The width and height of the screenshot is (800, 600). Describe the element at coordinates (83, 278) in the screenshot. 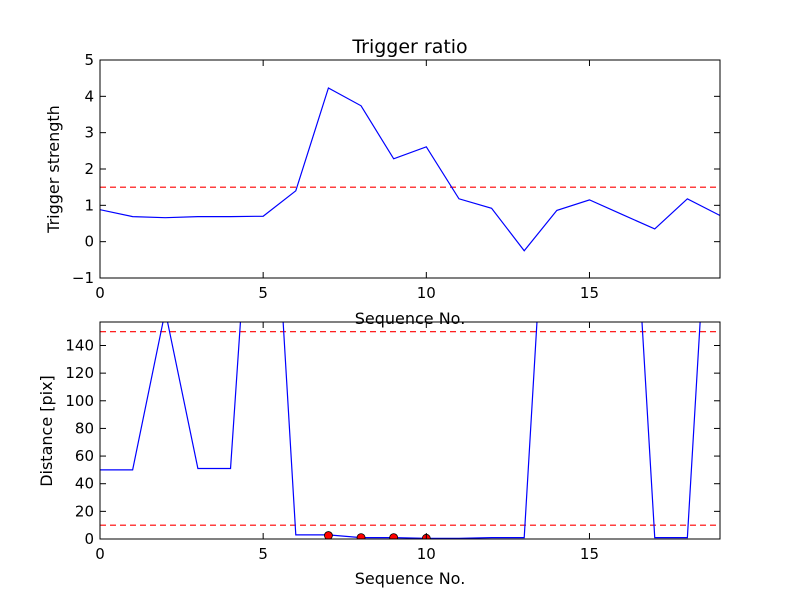

I see `y-tick-label: −1` at that location.